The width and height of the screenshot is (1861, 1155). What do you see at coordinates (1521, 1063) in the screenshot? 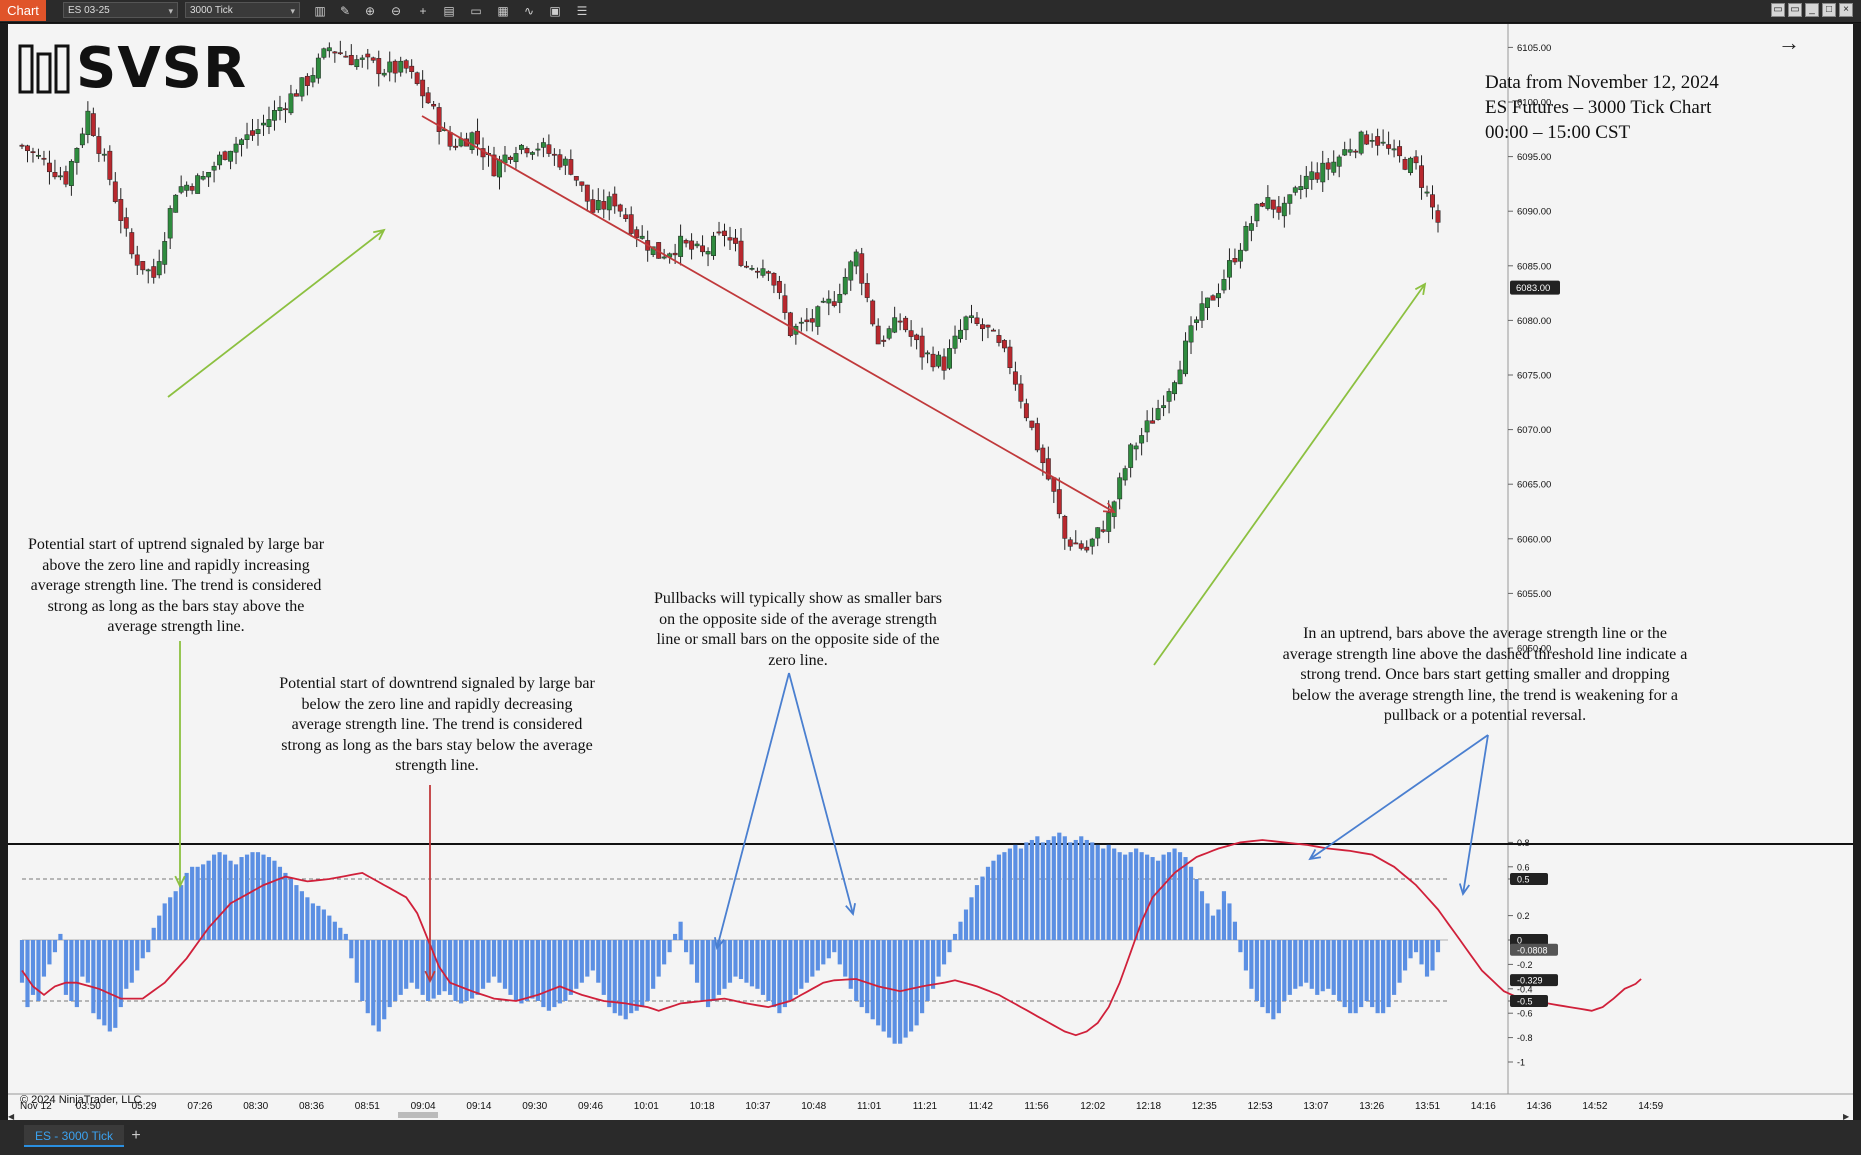
I see `indicator-tick-label: -1` at bounding box center [1521, 1063].